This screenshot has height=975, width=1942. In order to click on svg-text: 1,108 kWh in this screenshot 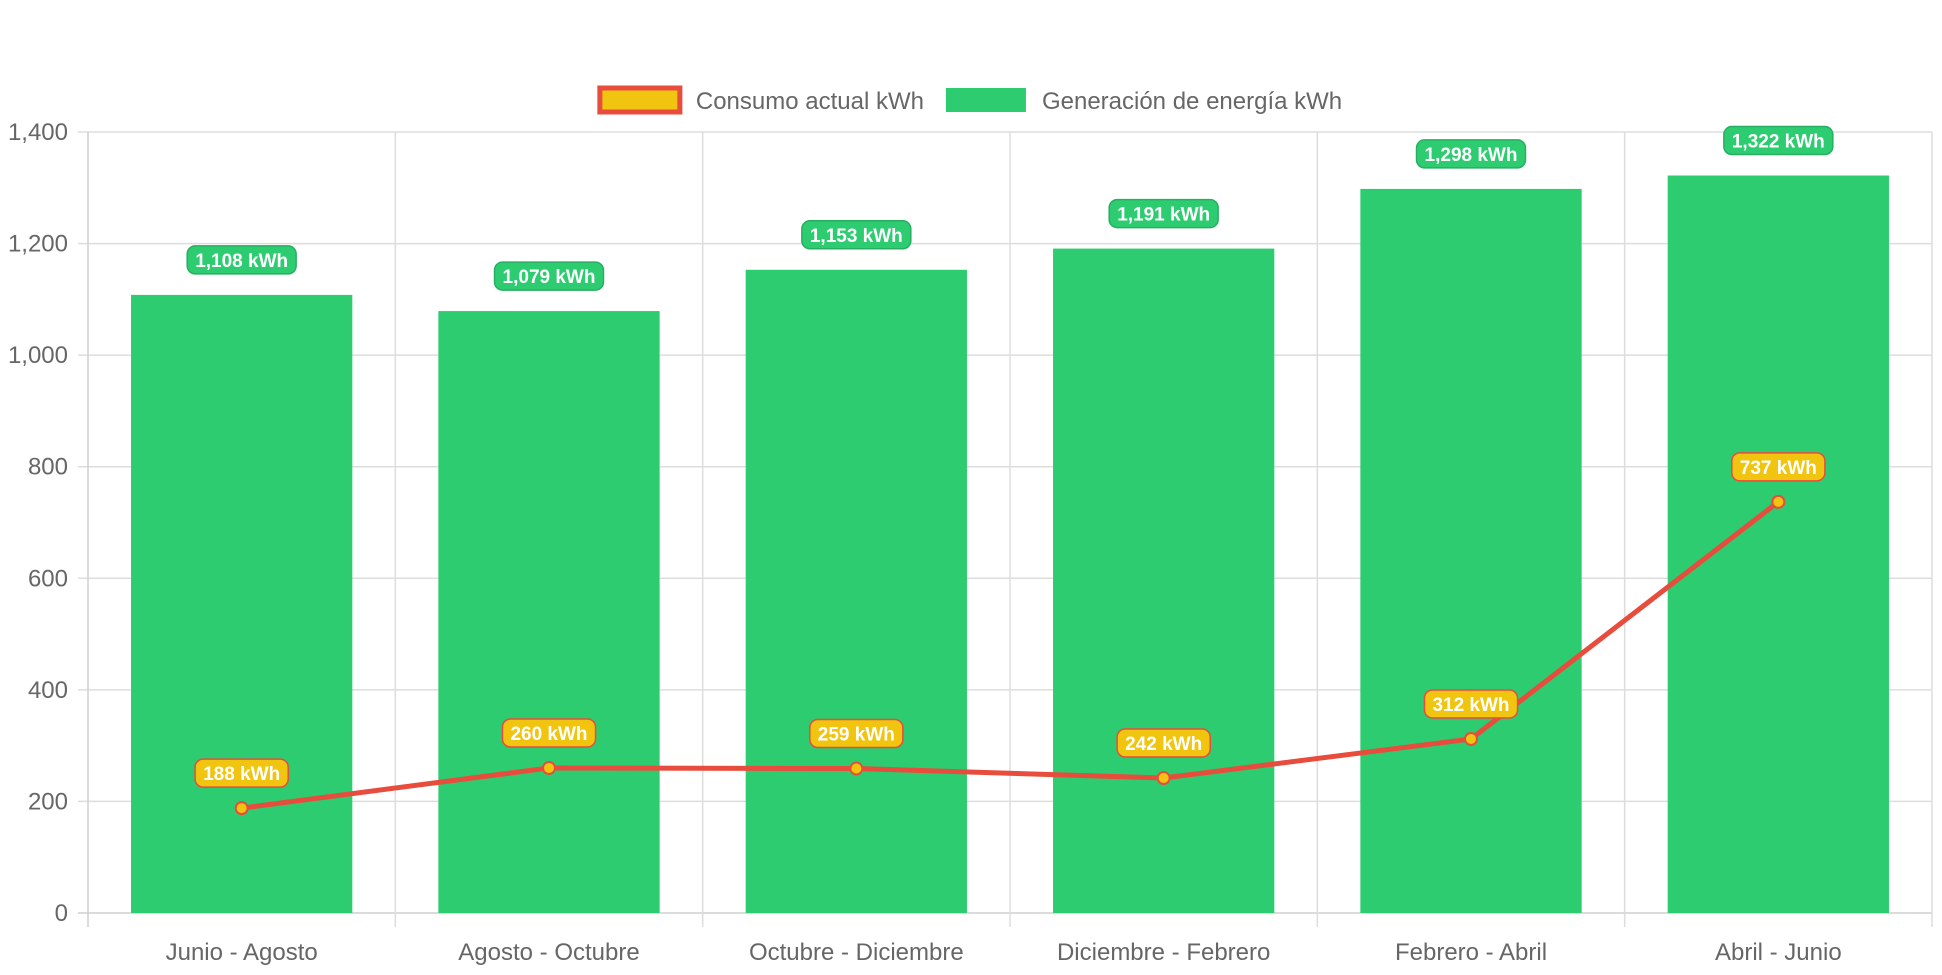, I will do `click(241, 261)`.